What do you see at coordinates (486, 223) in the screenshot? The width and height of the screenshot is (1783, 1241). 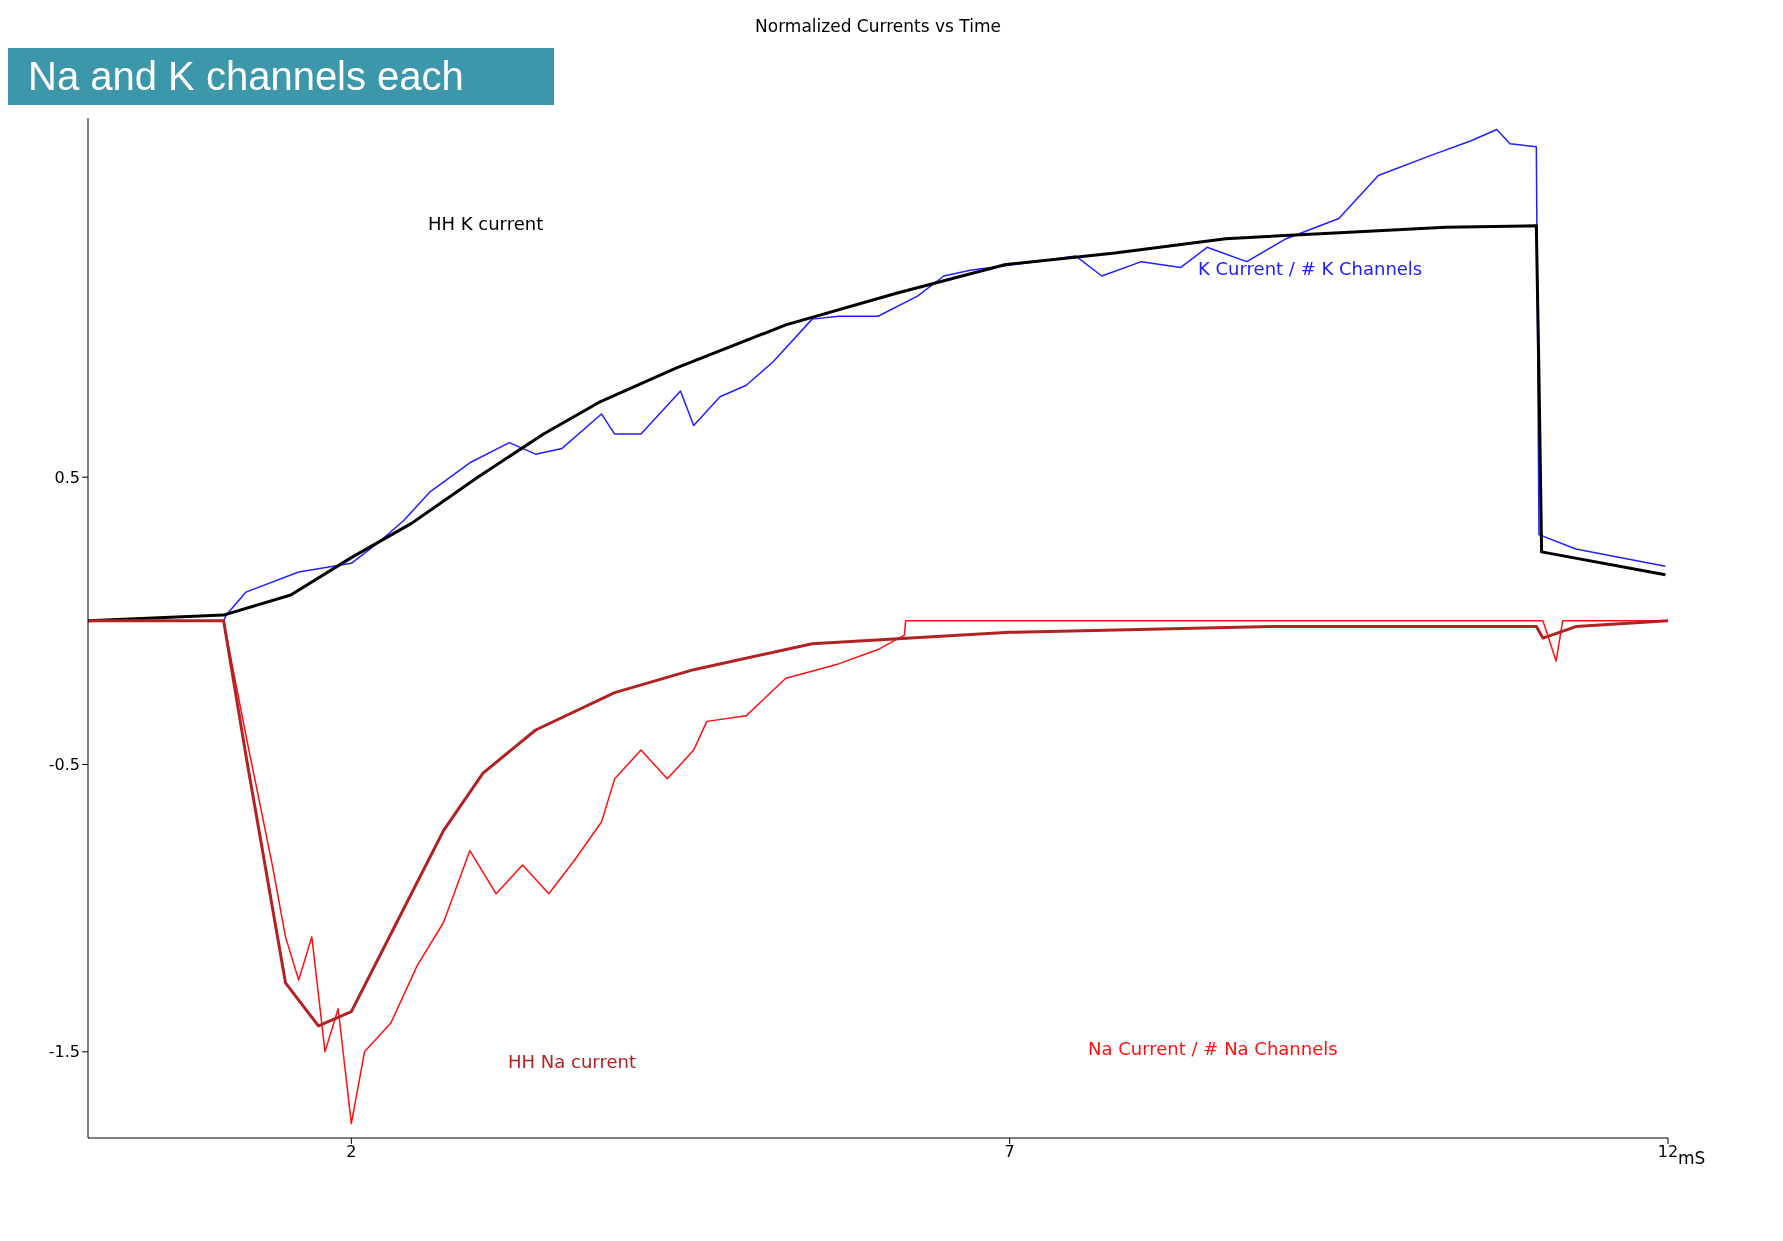 I see `text: HH K current` at bounding box center [486, 223].